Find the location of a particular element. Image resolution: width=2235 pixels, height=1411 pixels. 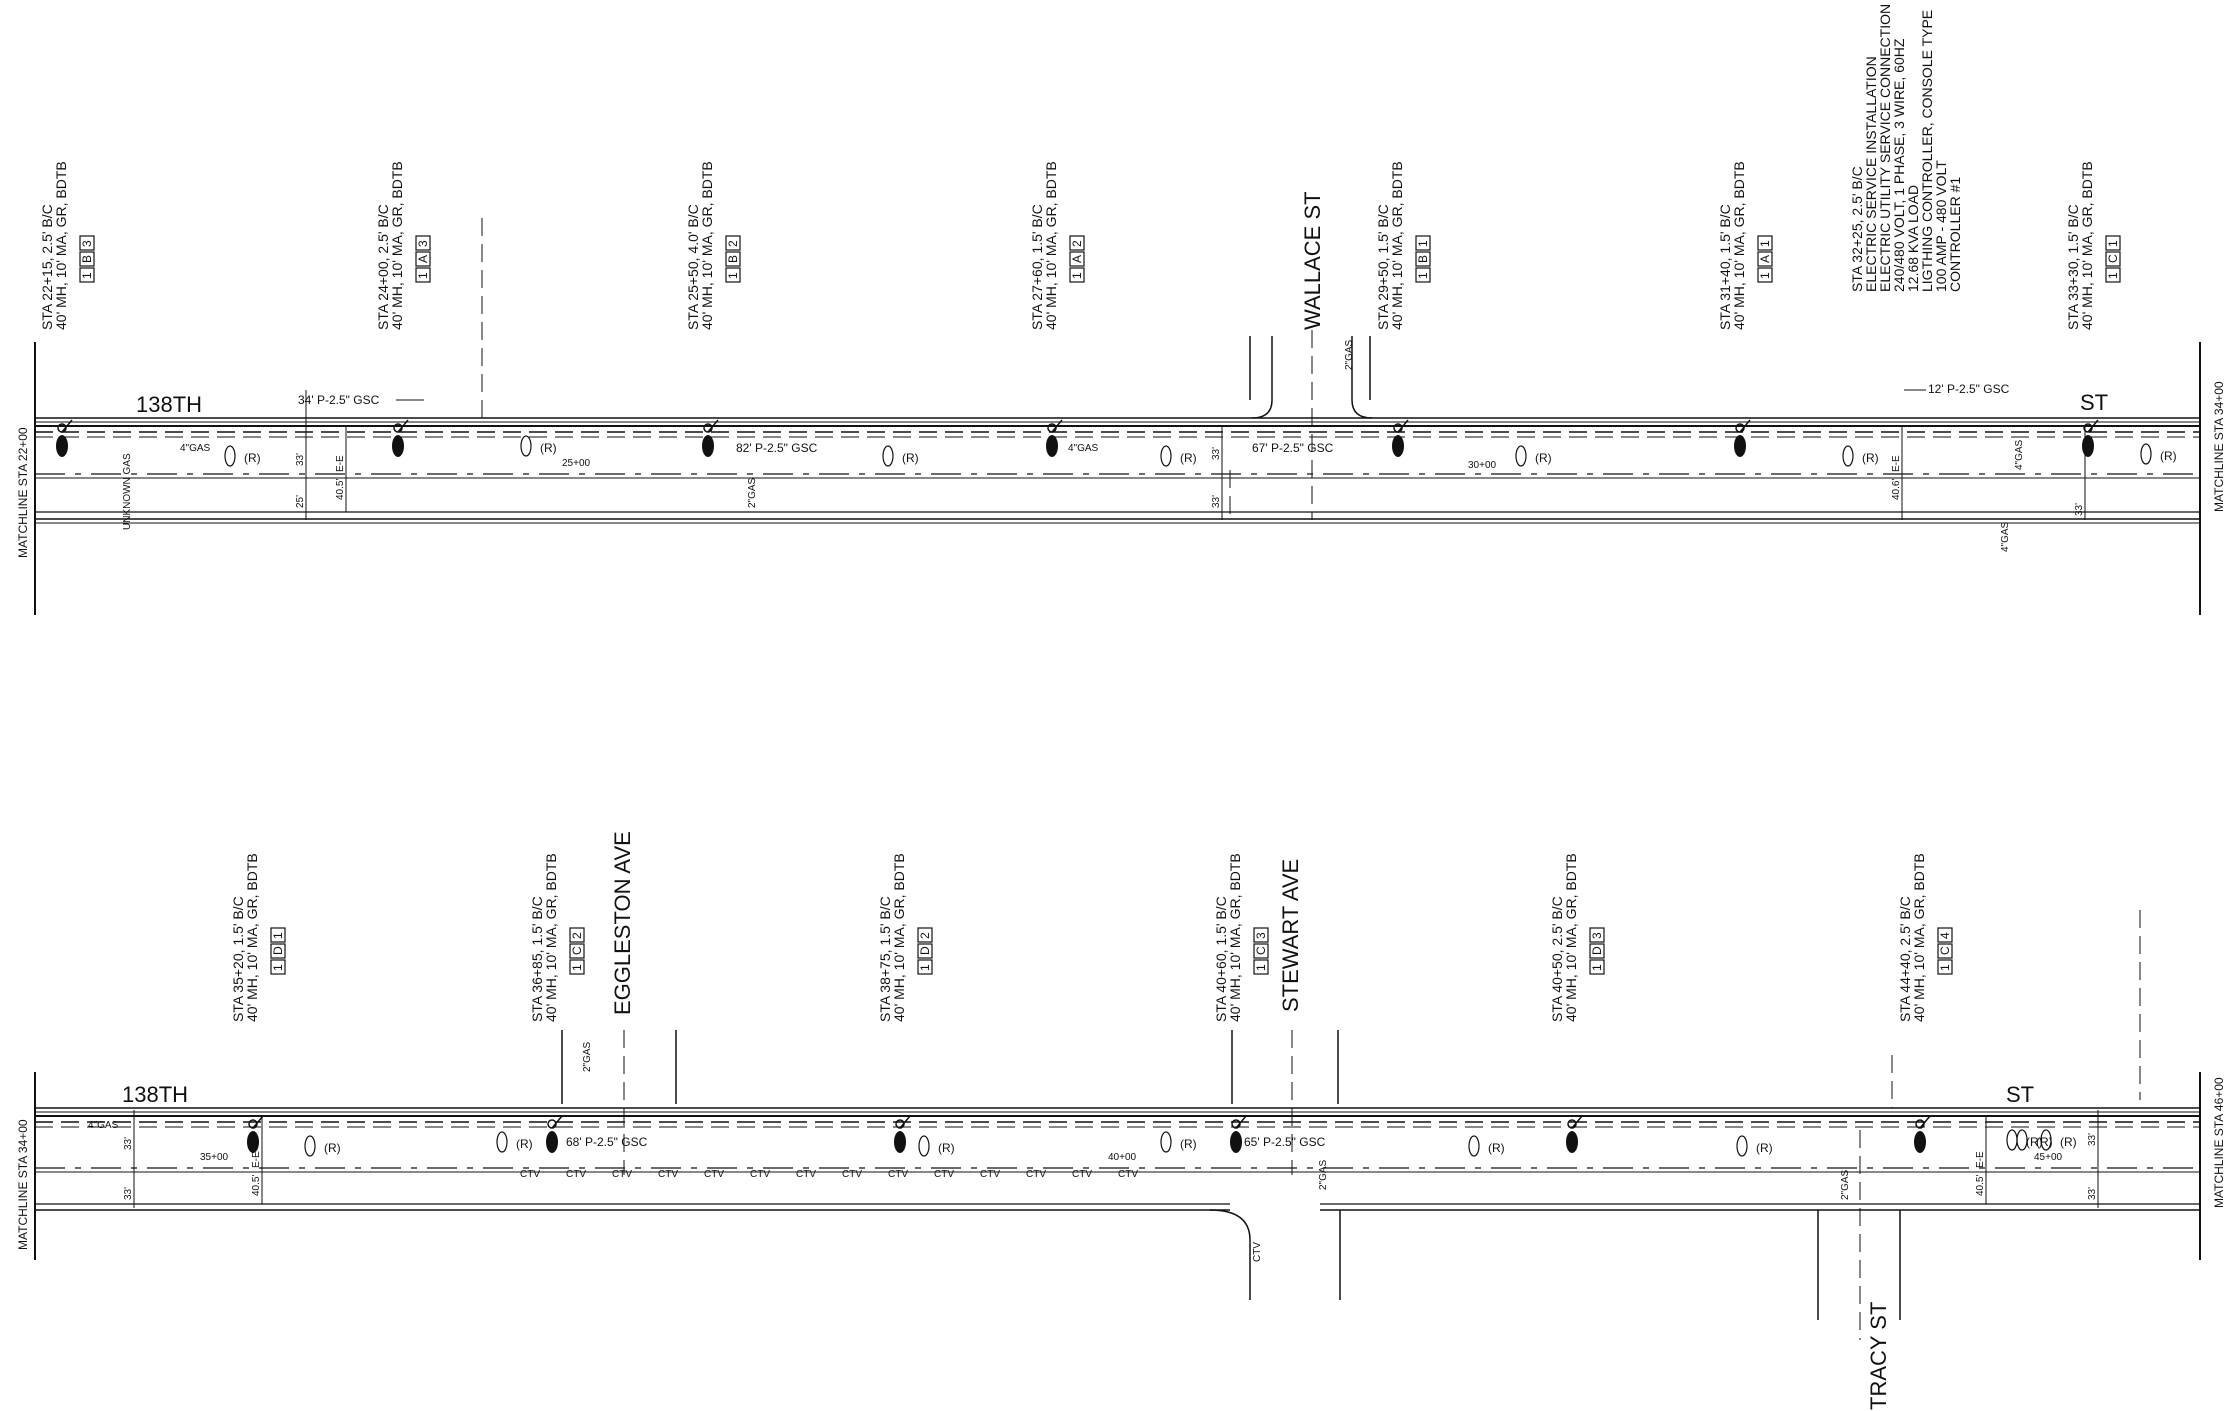

pole-label-line1: STA 31+40, 1.5' B/C is located at coordinates (1725, 267).